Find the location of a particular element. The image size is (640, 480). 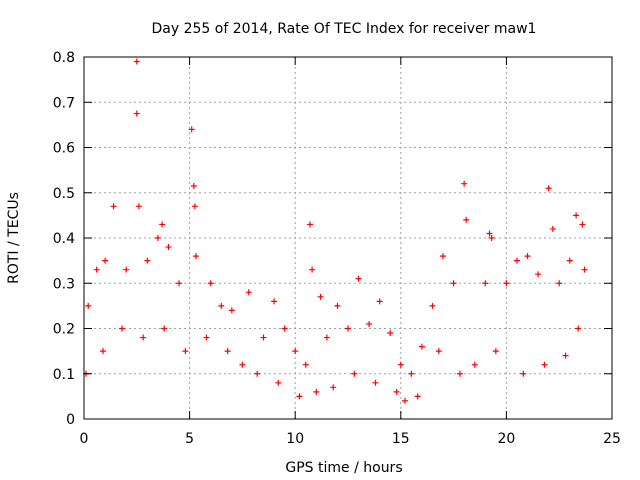

x-tick-label: 5 is located at coordinates (189, 439).